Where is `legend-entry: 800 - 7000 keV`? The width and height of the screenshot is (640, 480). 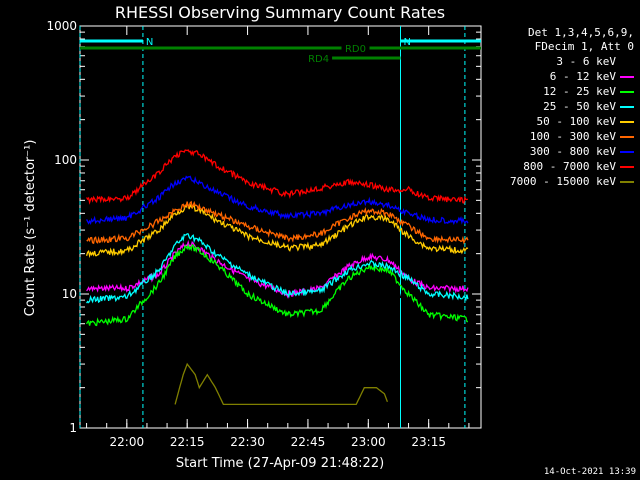 legend-entry: 800 - 7000 keV is located at coordinates (554, 166).